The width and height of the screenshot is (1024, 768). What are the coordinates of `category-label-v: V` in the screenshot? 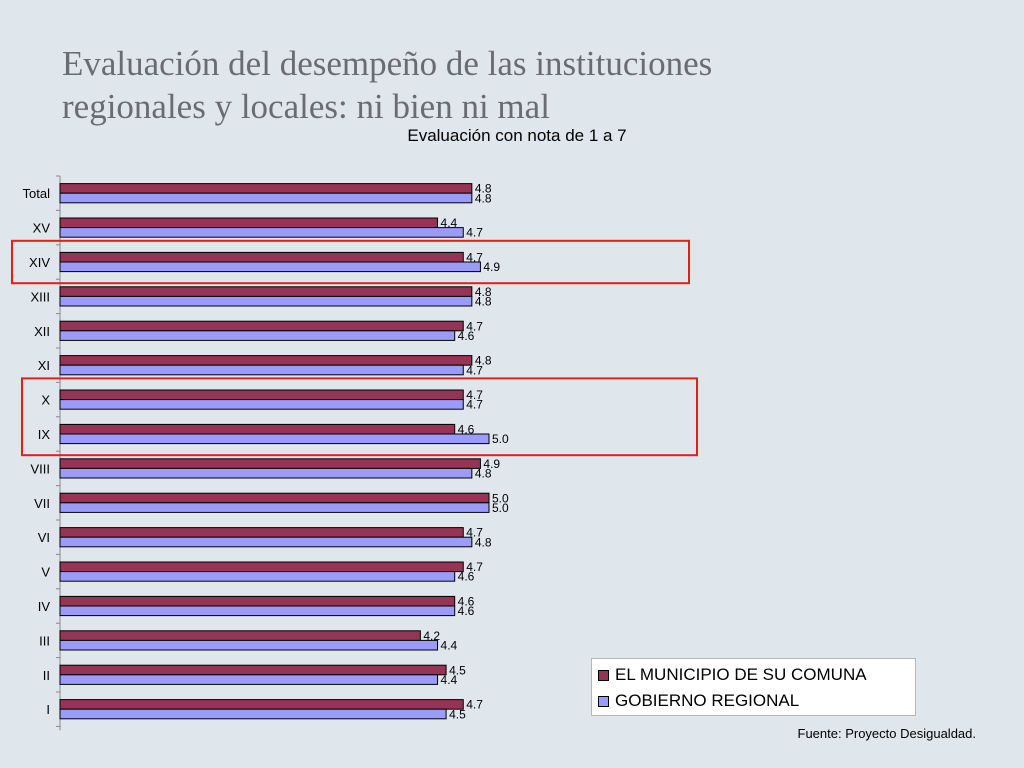 It's located at (45, 572).